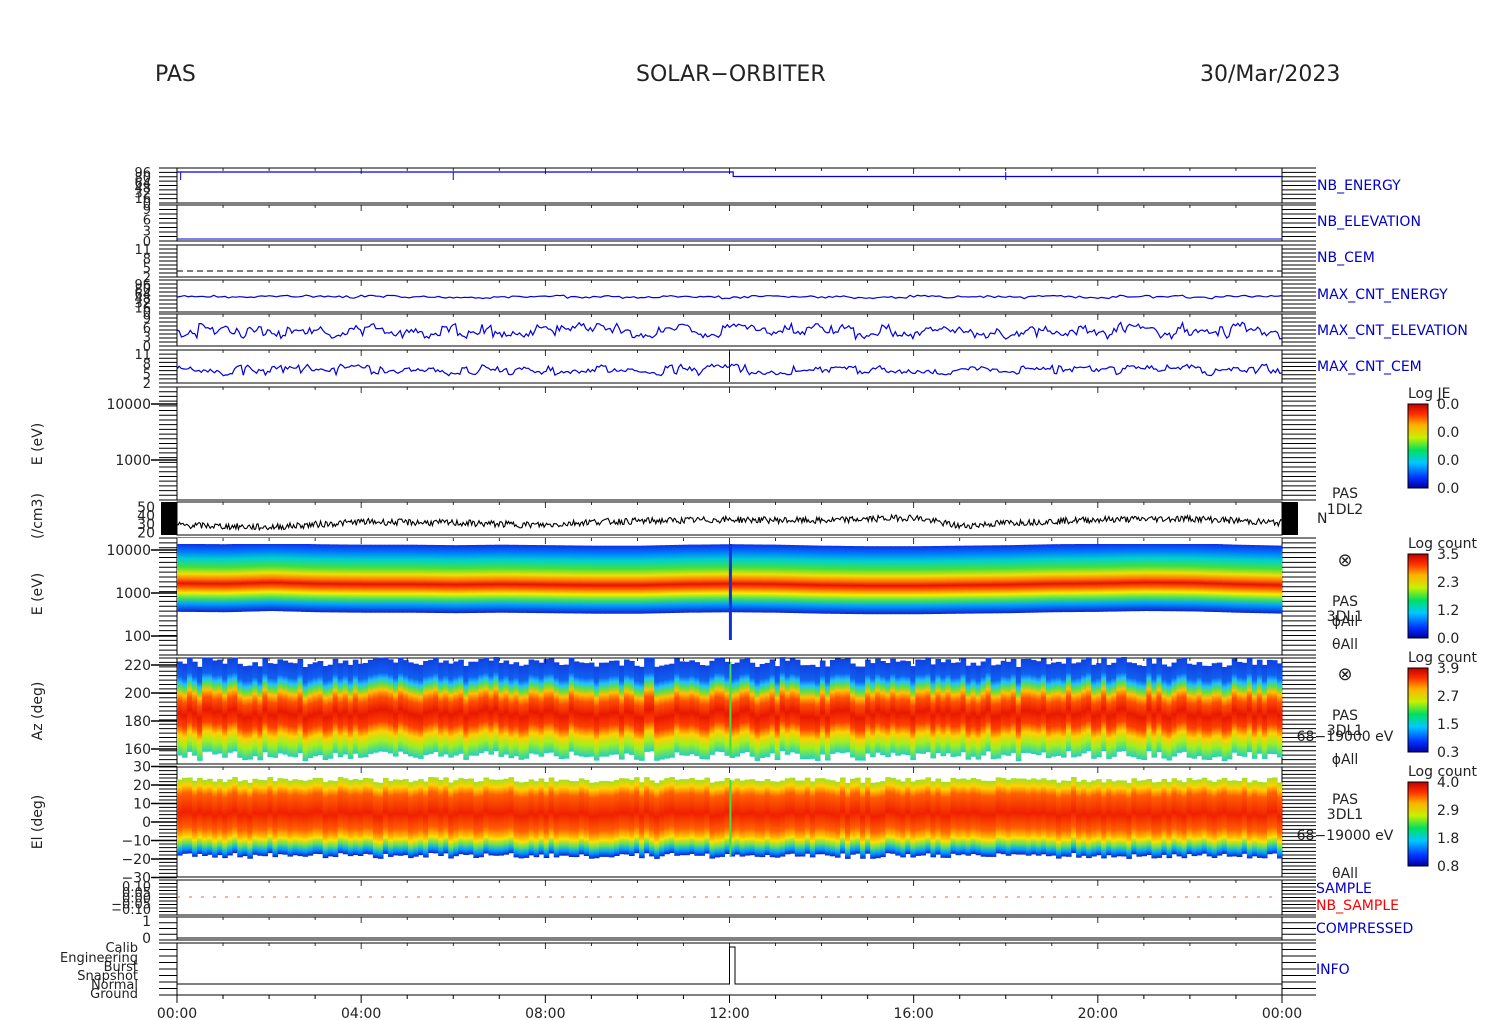 The width and height of the screenshot is (1512, 1020). Describe the element at coordinates (136, 879) in the screenshot. I see `ytick-label: −30` at that location.